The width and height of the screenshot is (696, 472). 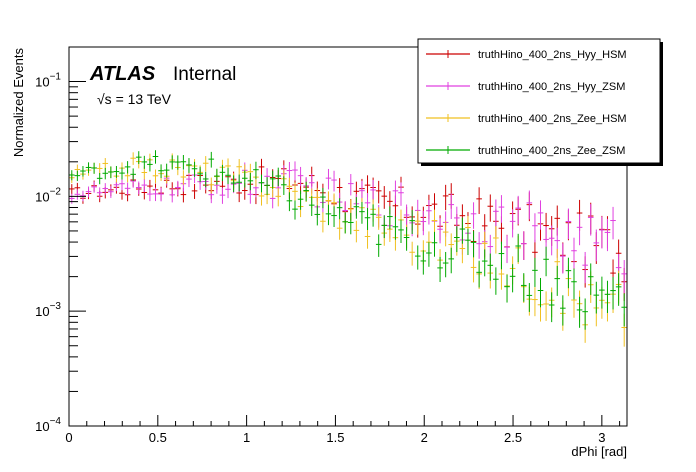 I want to click on legend-entry: truthHino_400_2ns_Hyy_HSM, so click(x=526, y=55).